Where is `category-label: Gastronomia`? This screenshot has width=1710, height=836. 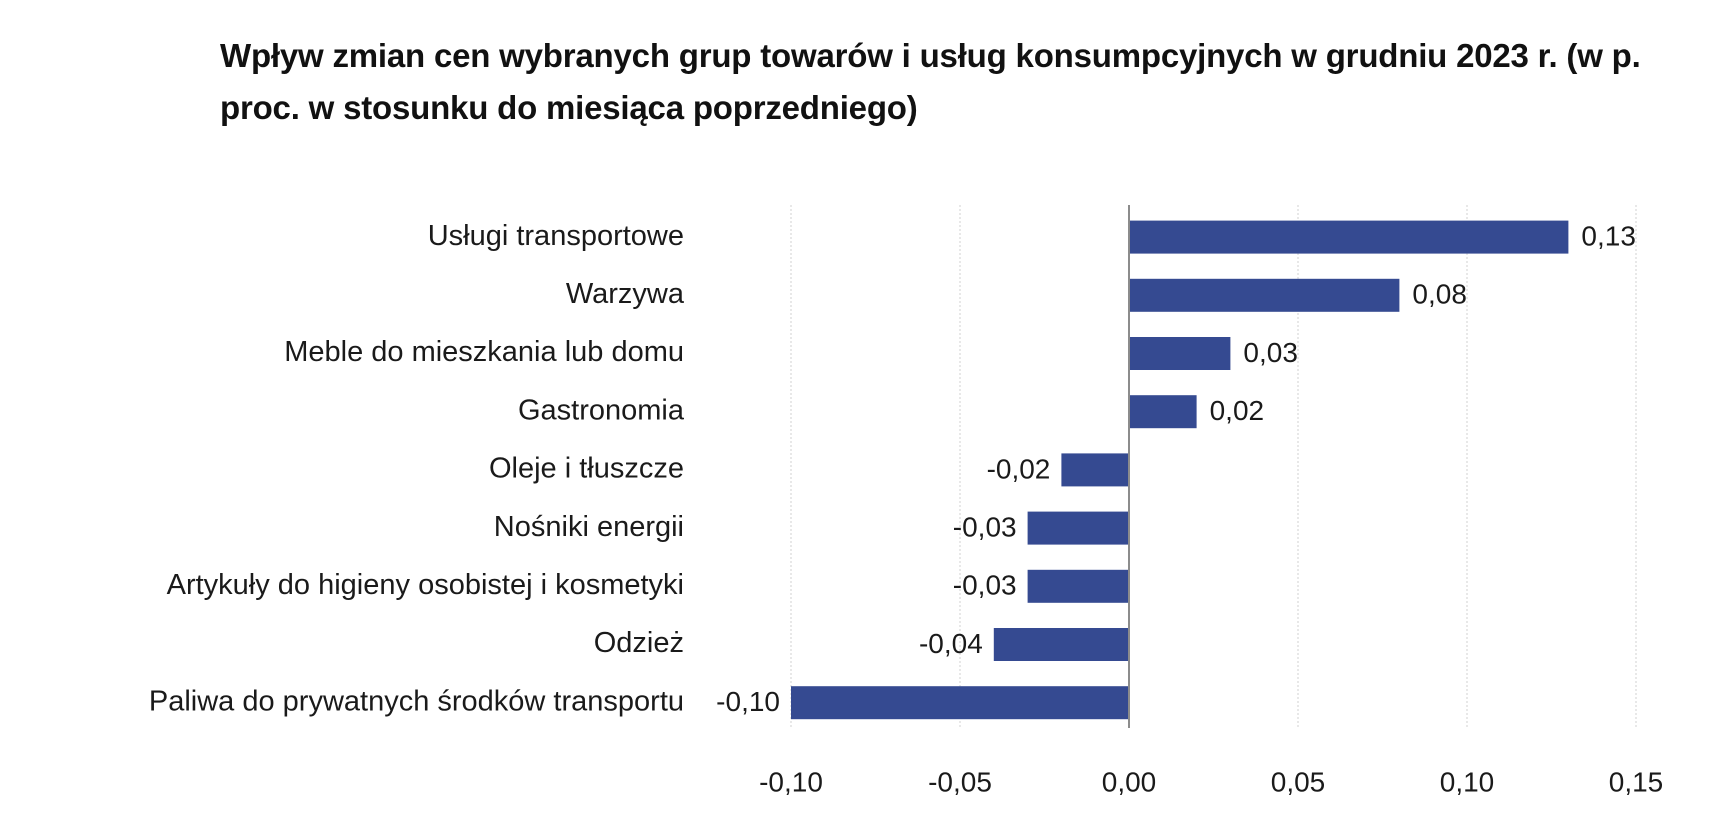
category-label: Gastronomia is located at coordinates (601, 410).